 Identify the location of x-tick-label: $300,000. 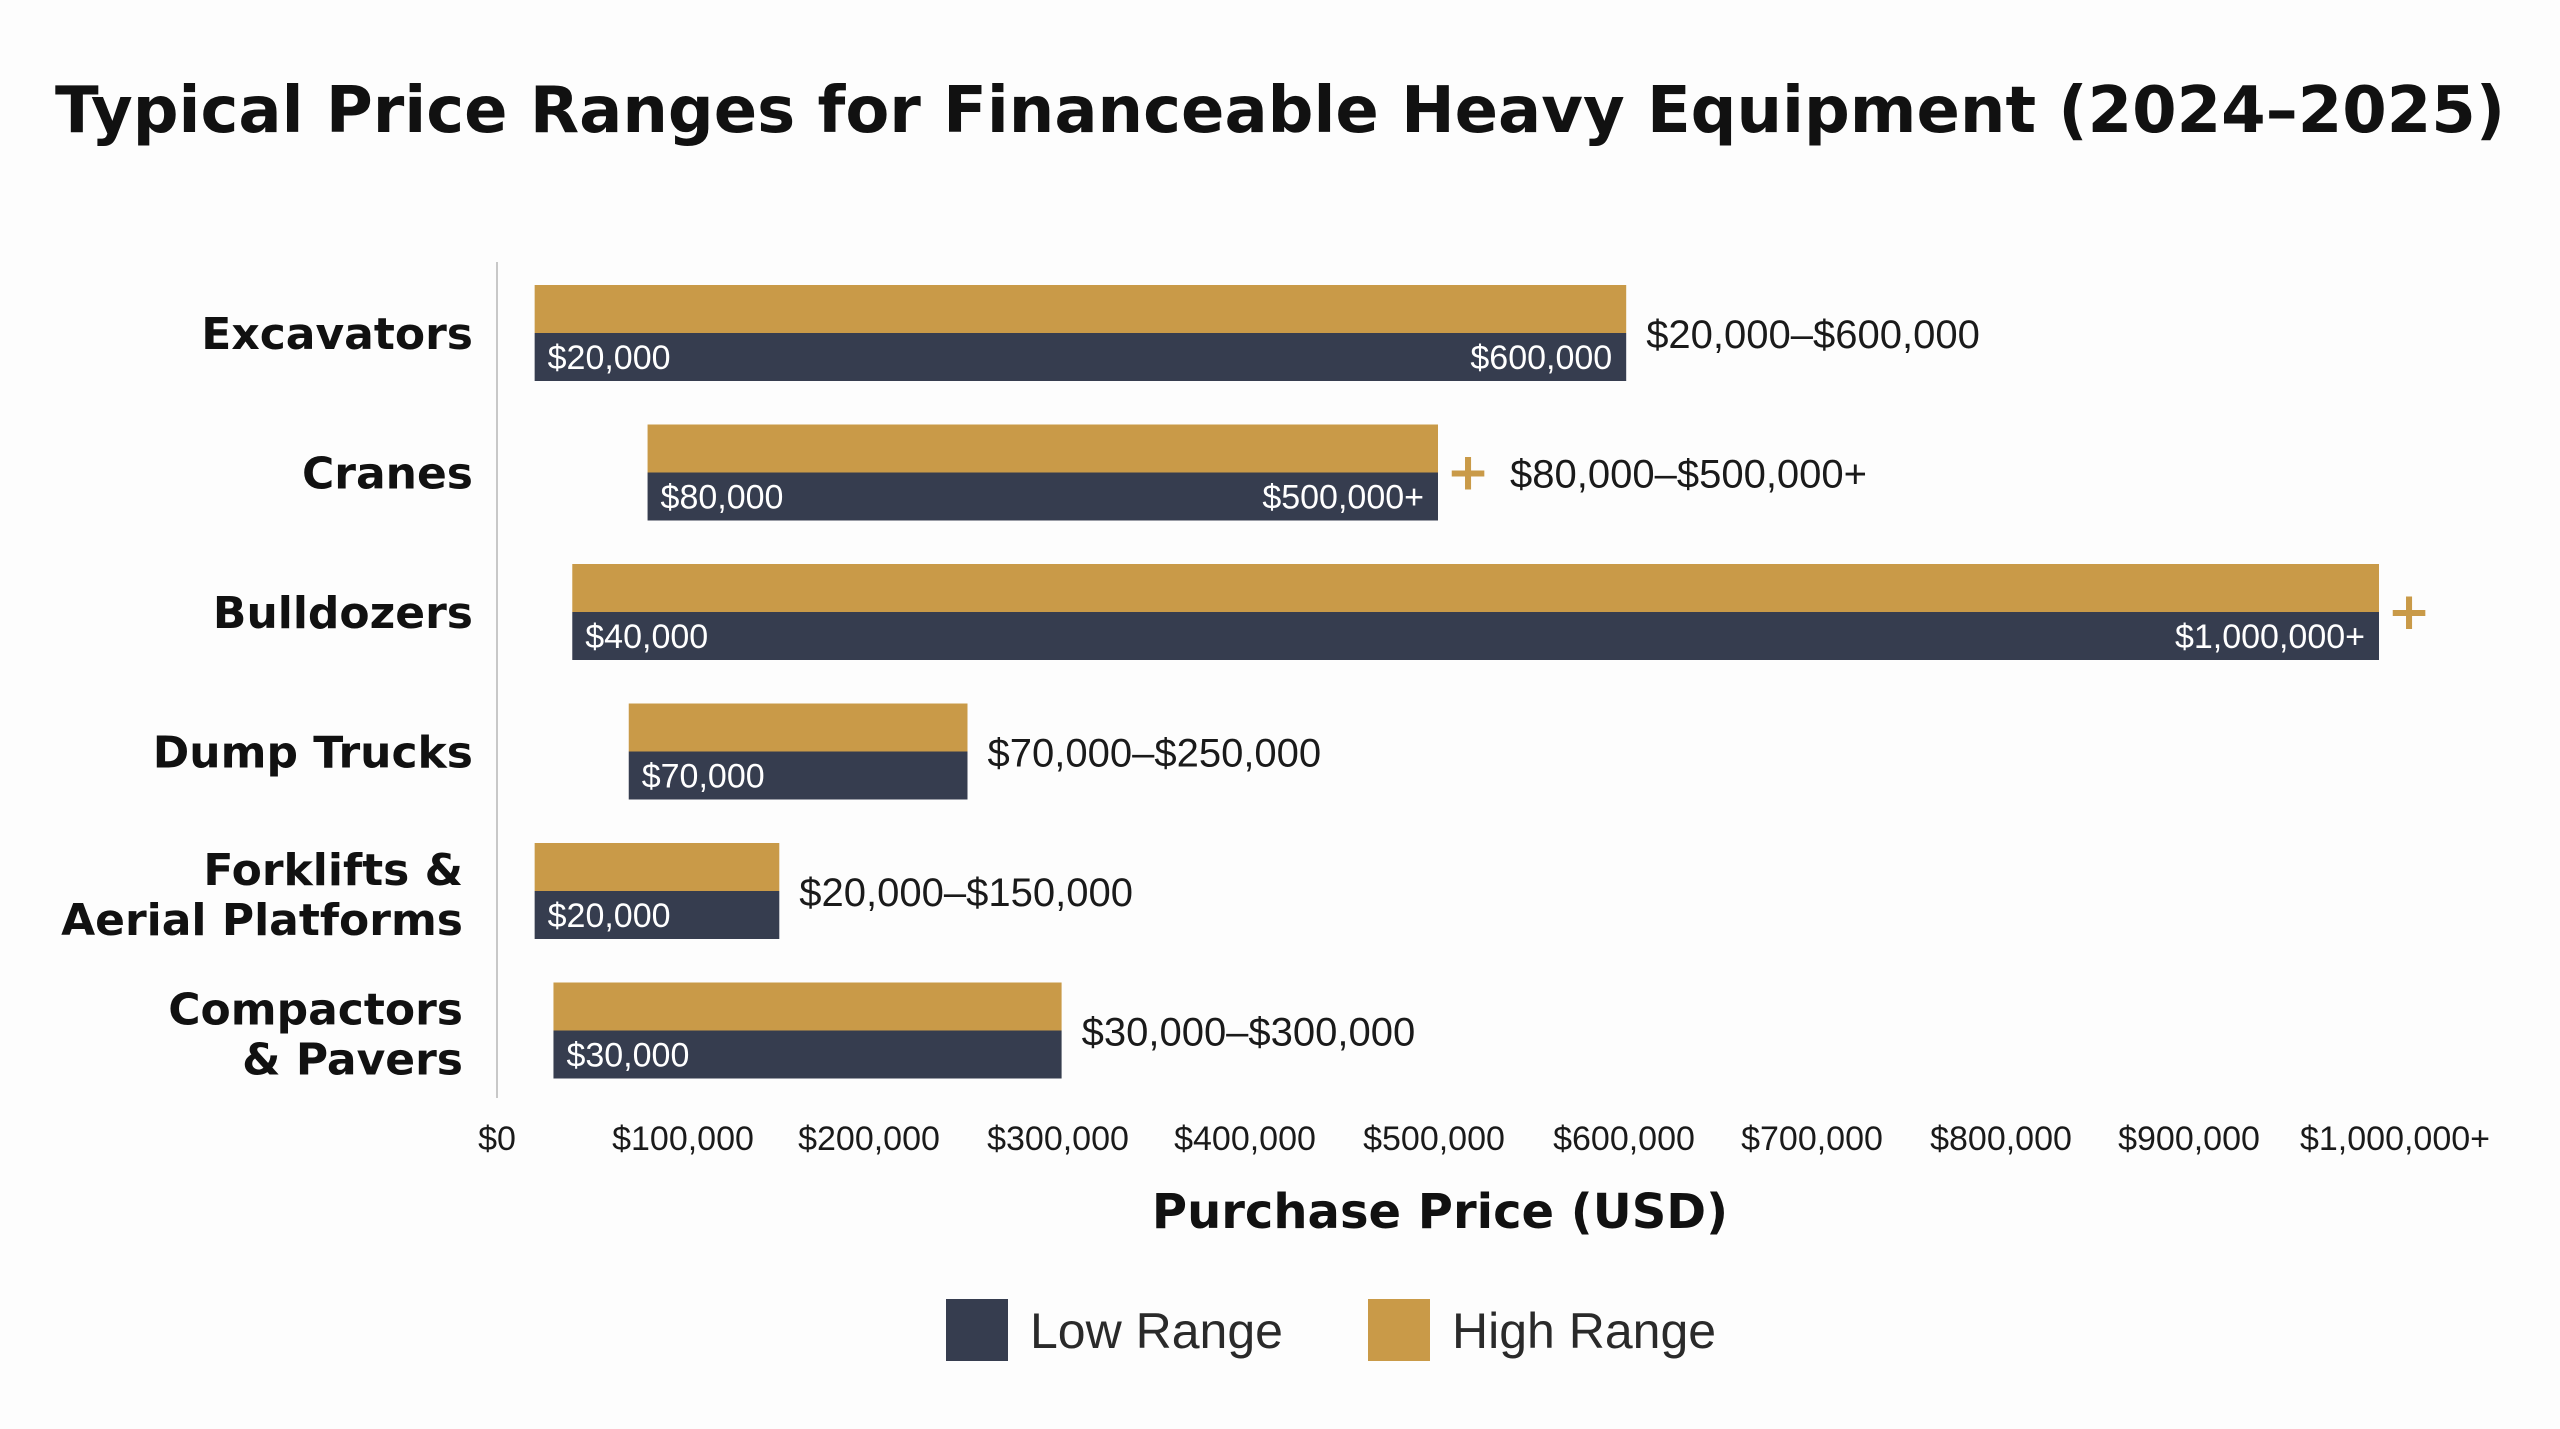
(1058, 1139).